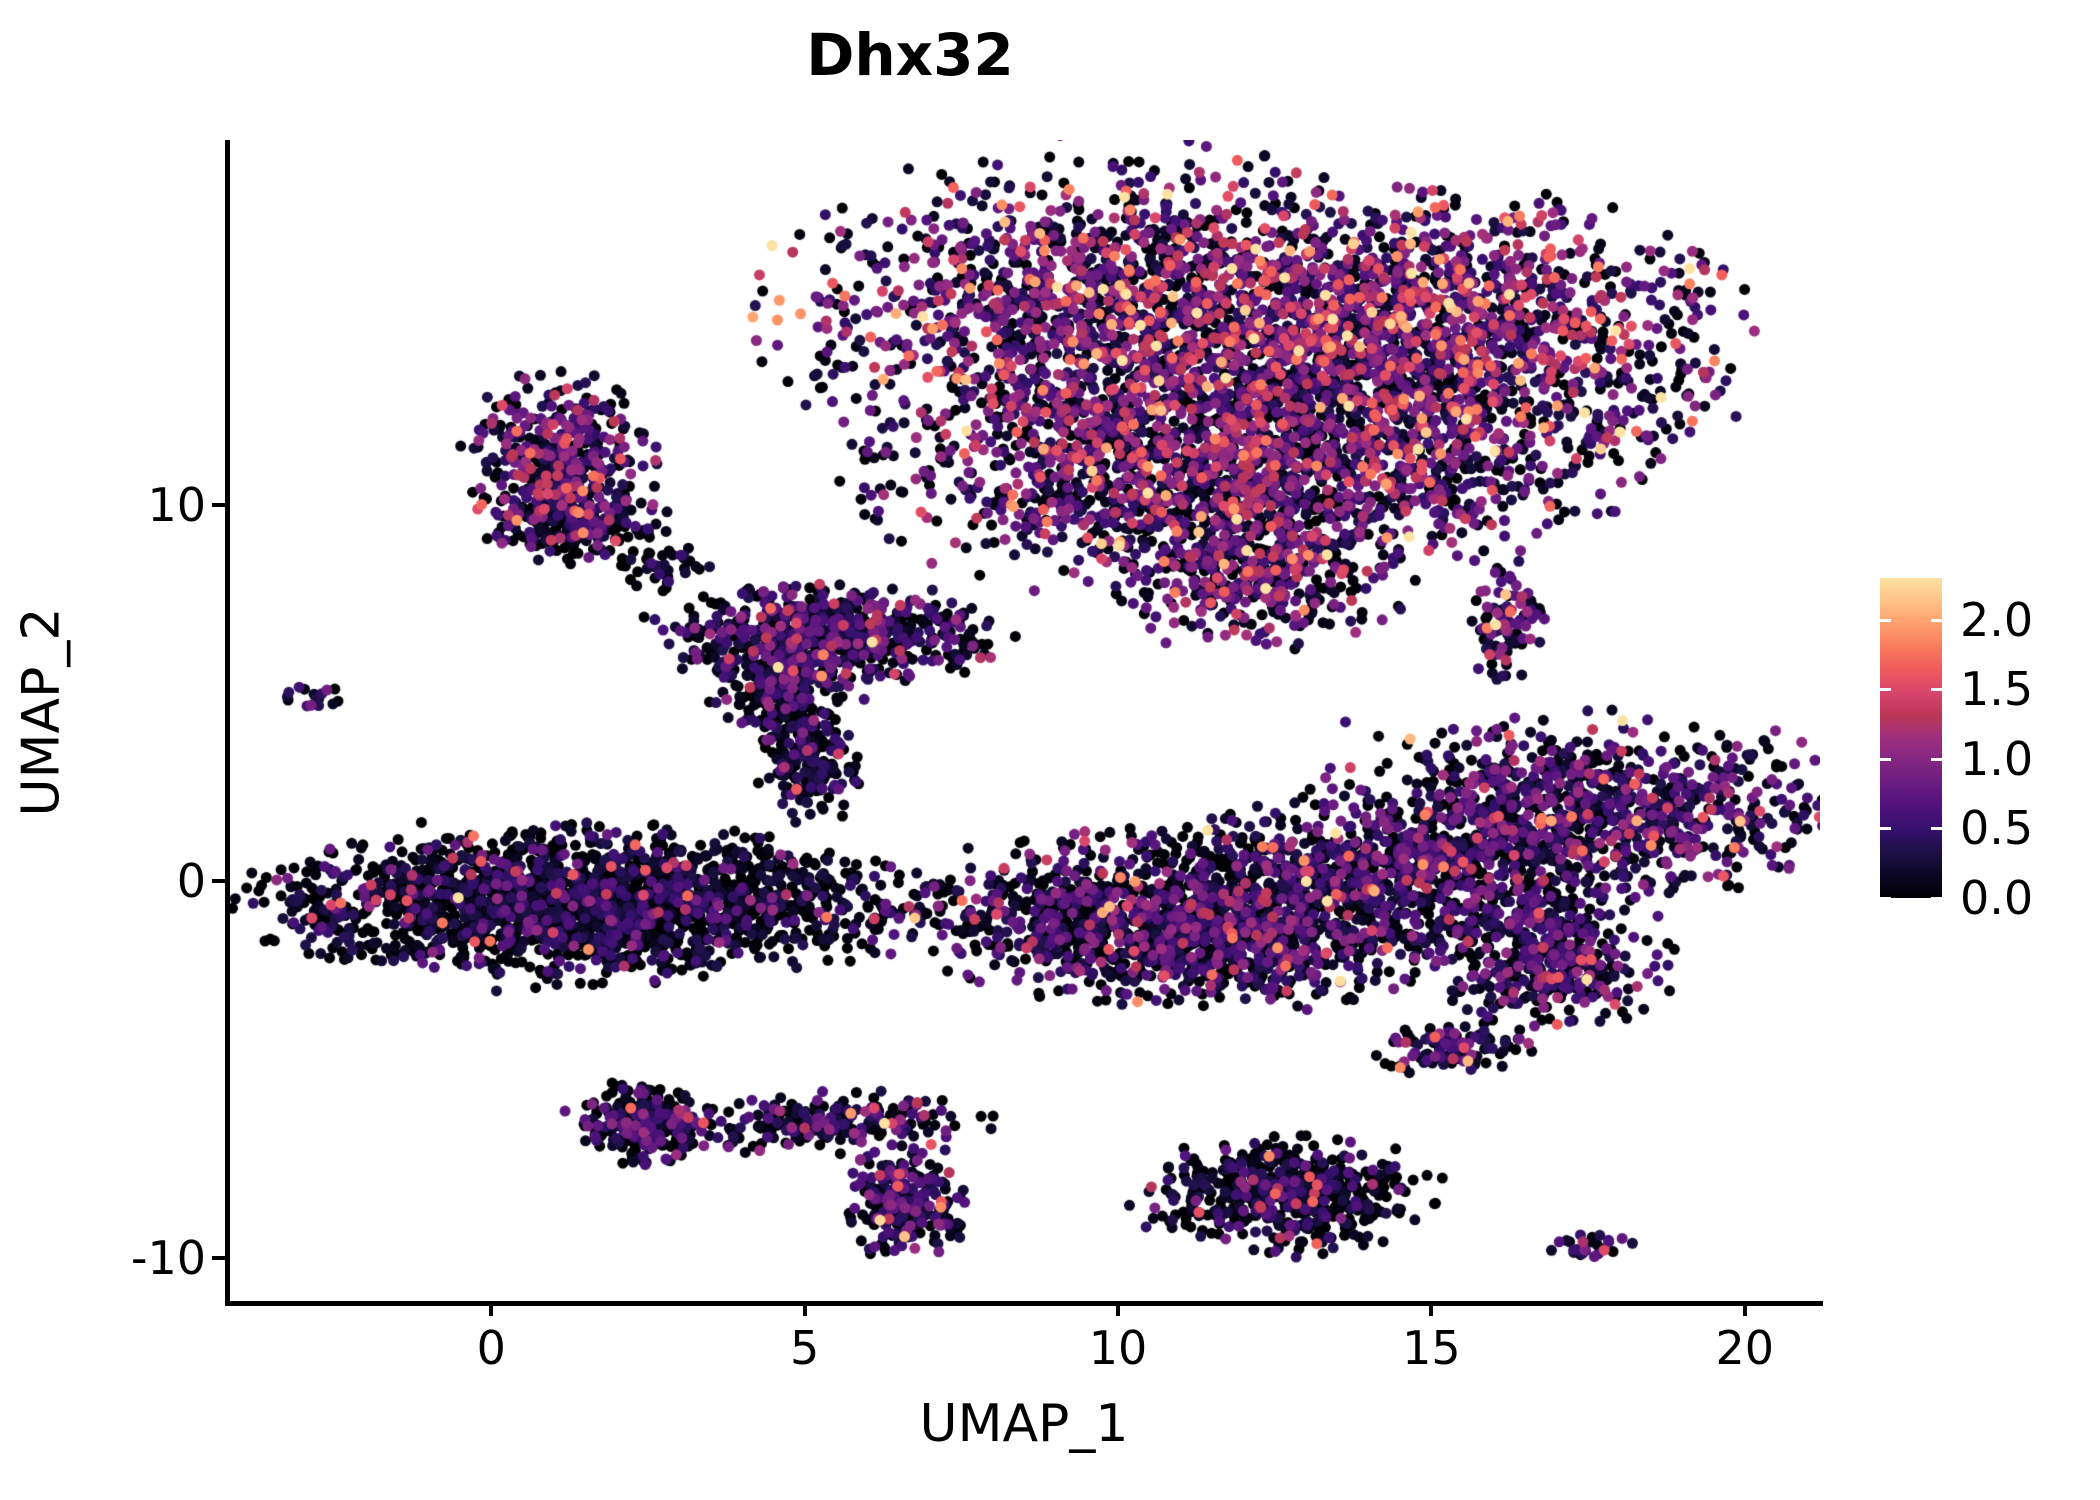  I want to click on y-tick-label: 10, so click(176, 505).